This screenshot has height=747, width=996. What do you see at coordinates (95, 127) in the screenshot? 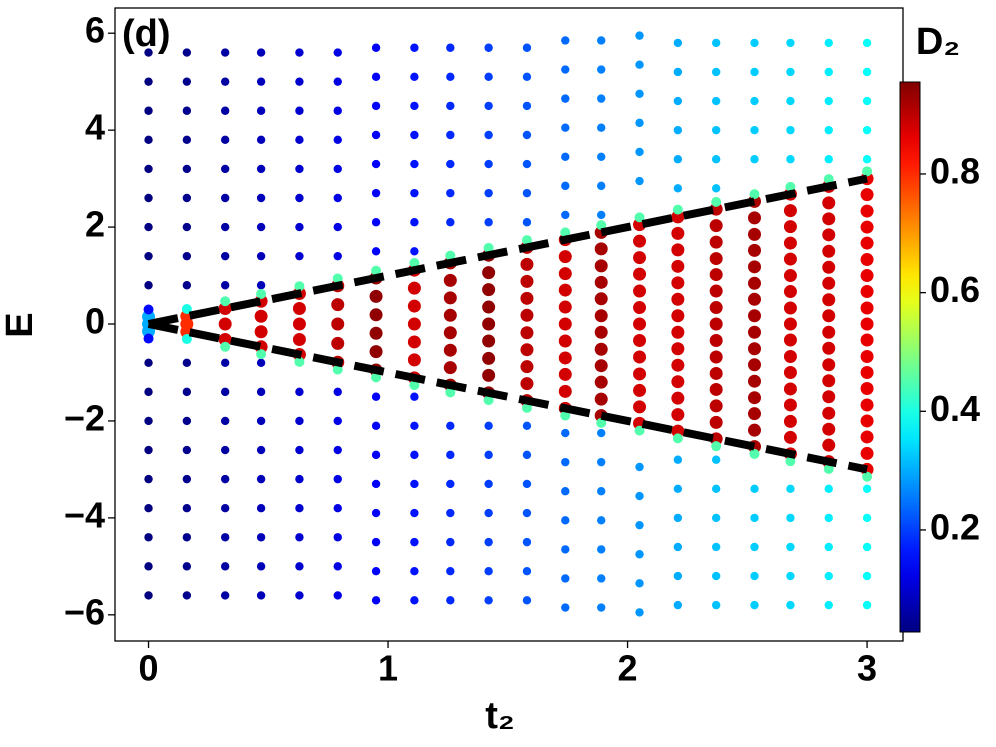
I see `y-tick-label: 4` at bounding box center [95, 127].